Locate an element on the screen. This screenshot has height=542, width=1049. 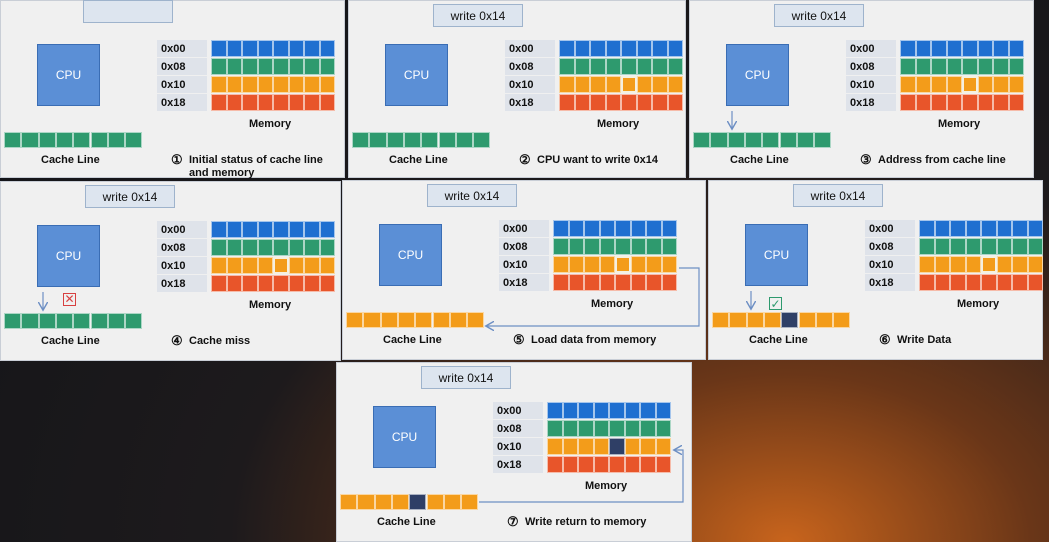
check-icon: ✓ is located at coordinates (775, 304).